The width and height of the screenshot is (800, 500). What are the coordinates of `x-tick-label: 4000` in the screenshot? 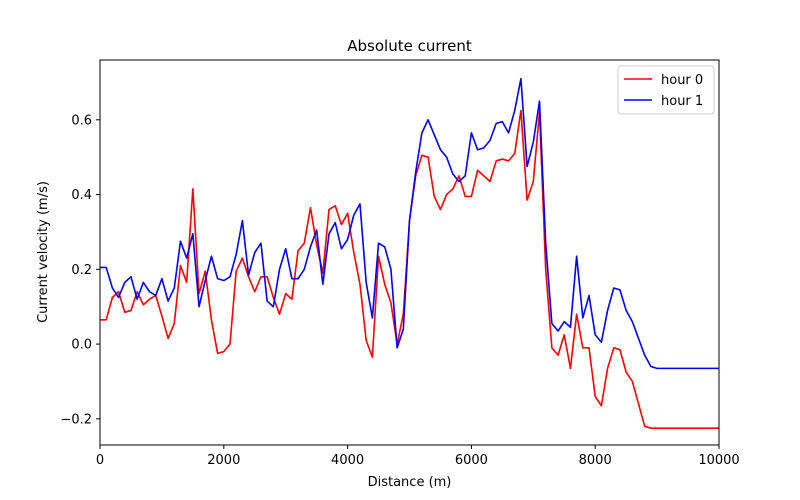 It's located at (347, 460).